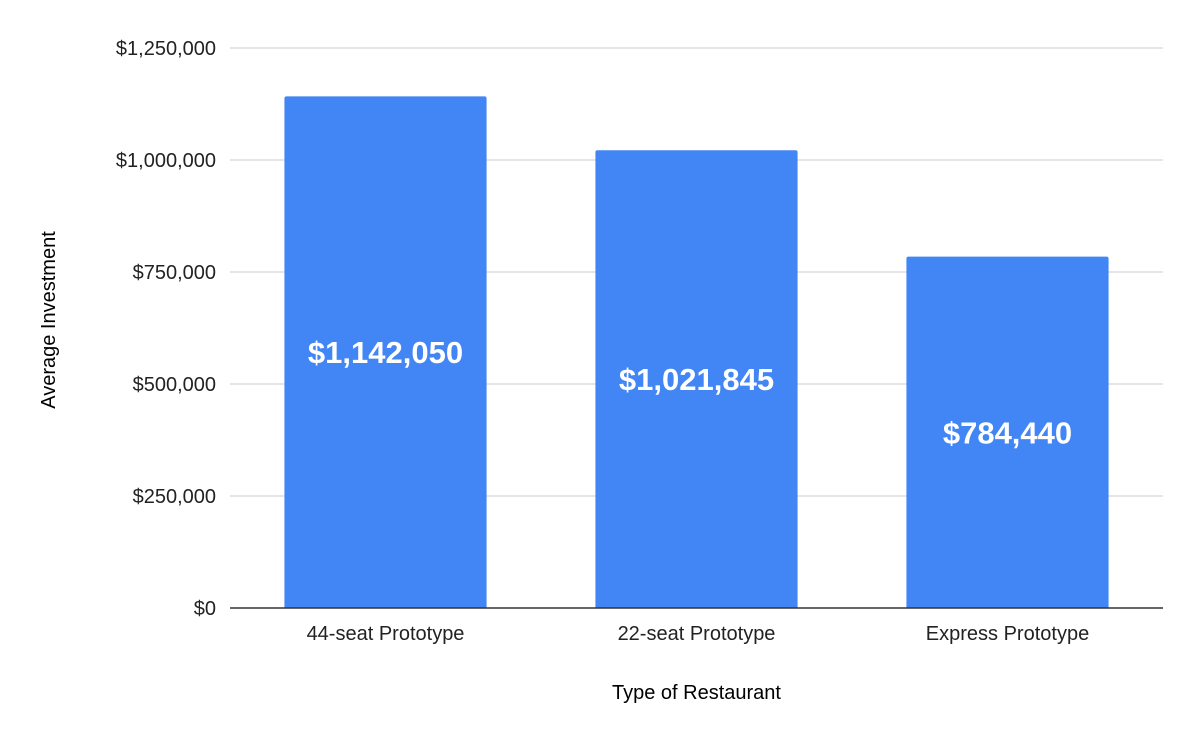  Describe the element at coordinates (166, 161) in the screenshot. I see `y-tick-label: $1,000,000` at that location.